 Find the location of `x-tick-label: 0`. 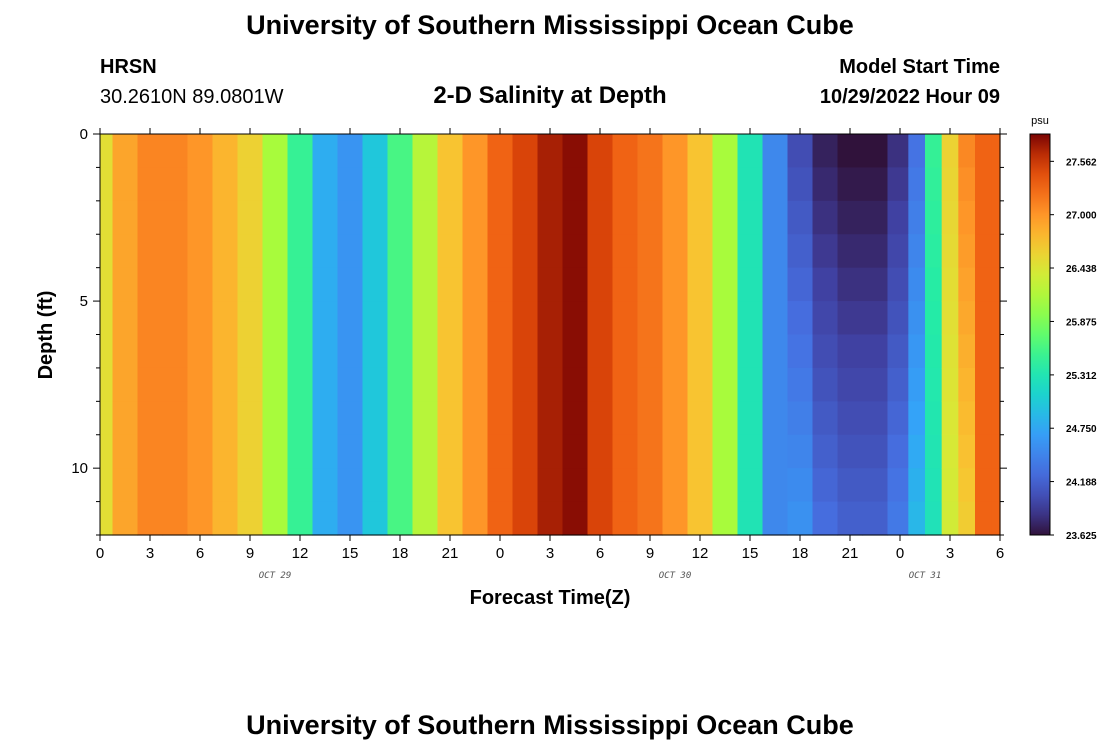

x-tick-label: 0 is located at coordinates (900, 553).